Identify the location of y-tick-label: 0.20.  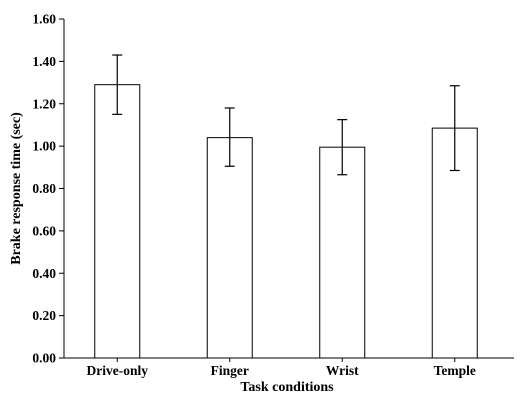
(44, 315).